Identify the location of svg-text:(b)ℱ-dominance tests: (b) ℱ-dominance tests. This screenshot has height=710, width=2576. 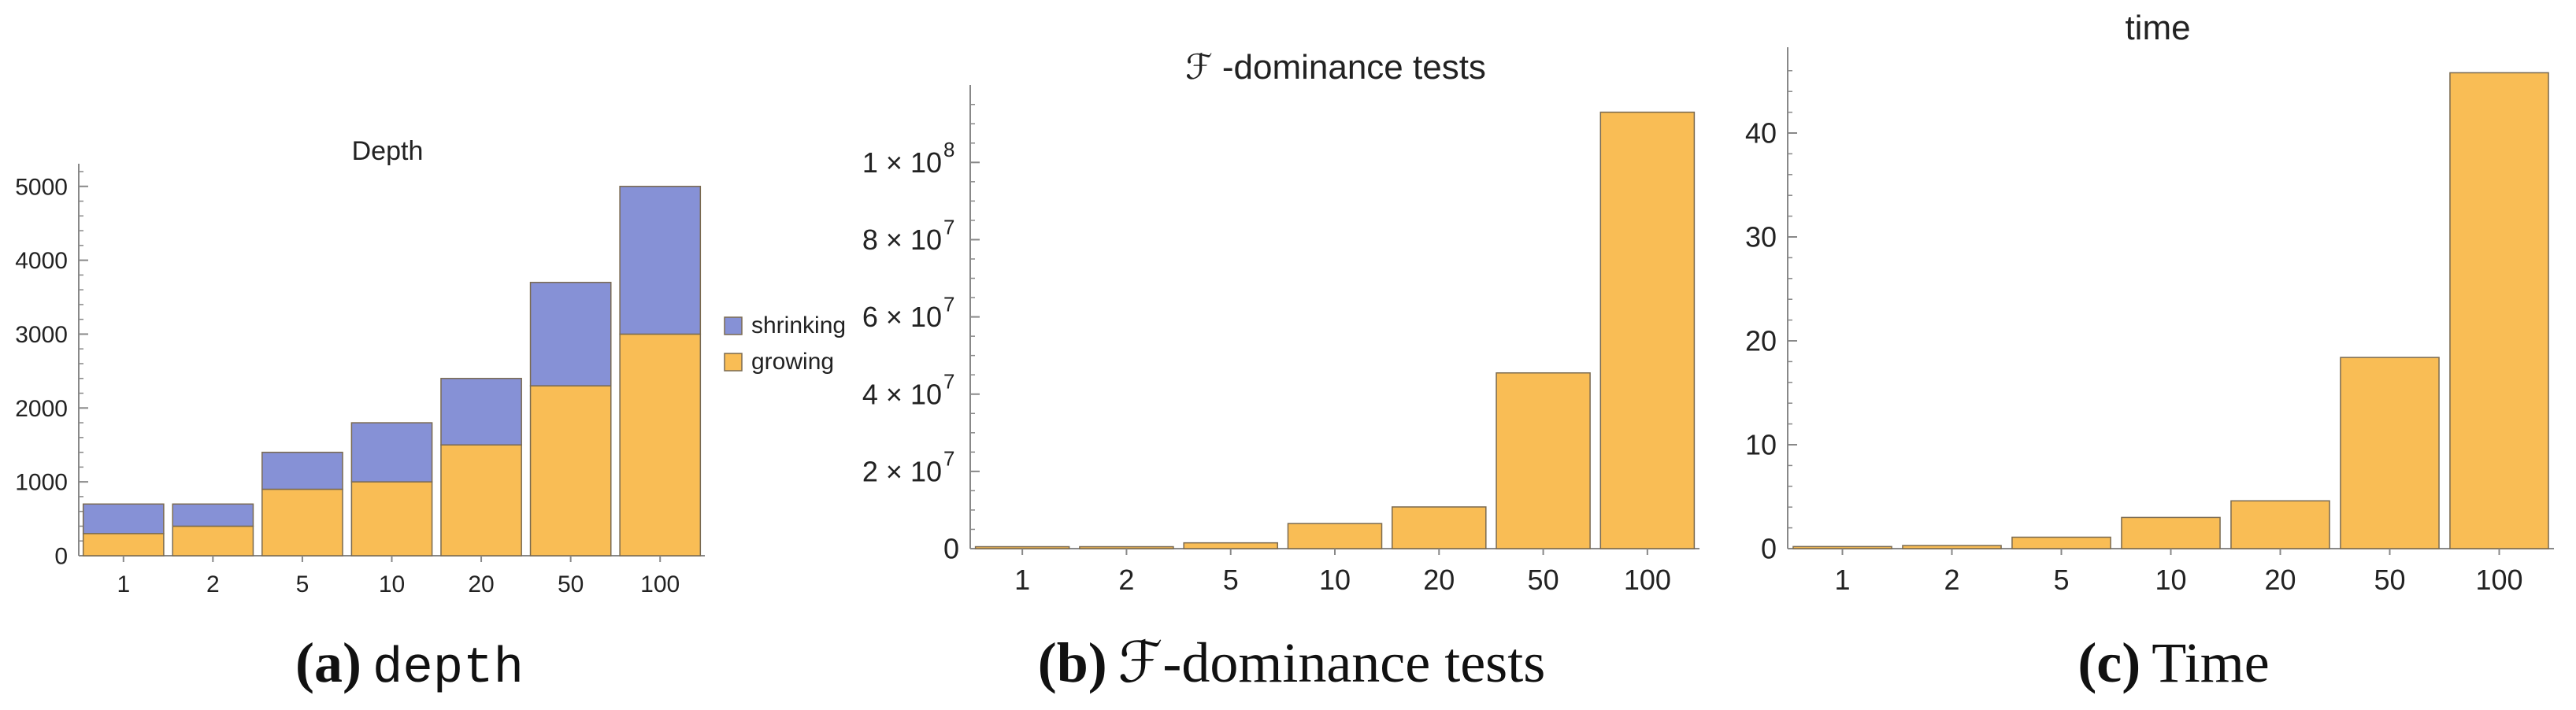
(1291, 662).